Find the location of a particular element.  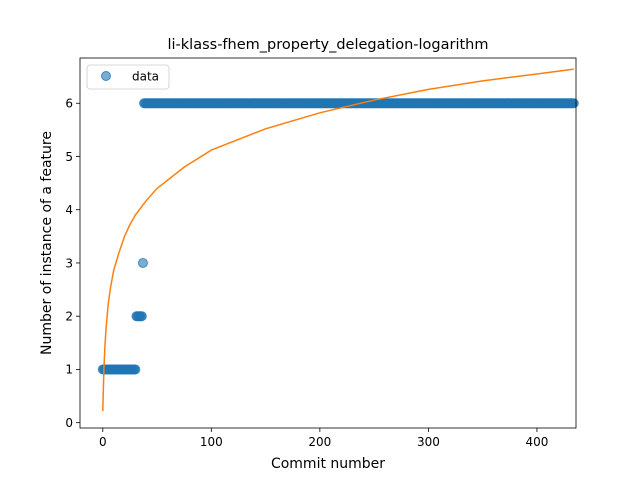

y-tick-label: 6 is located at coordinates (69, 104).